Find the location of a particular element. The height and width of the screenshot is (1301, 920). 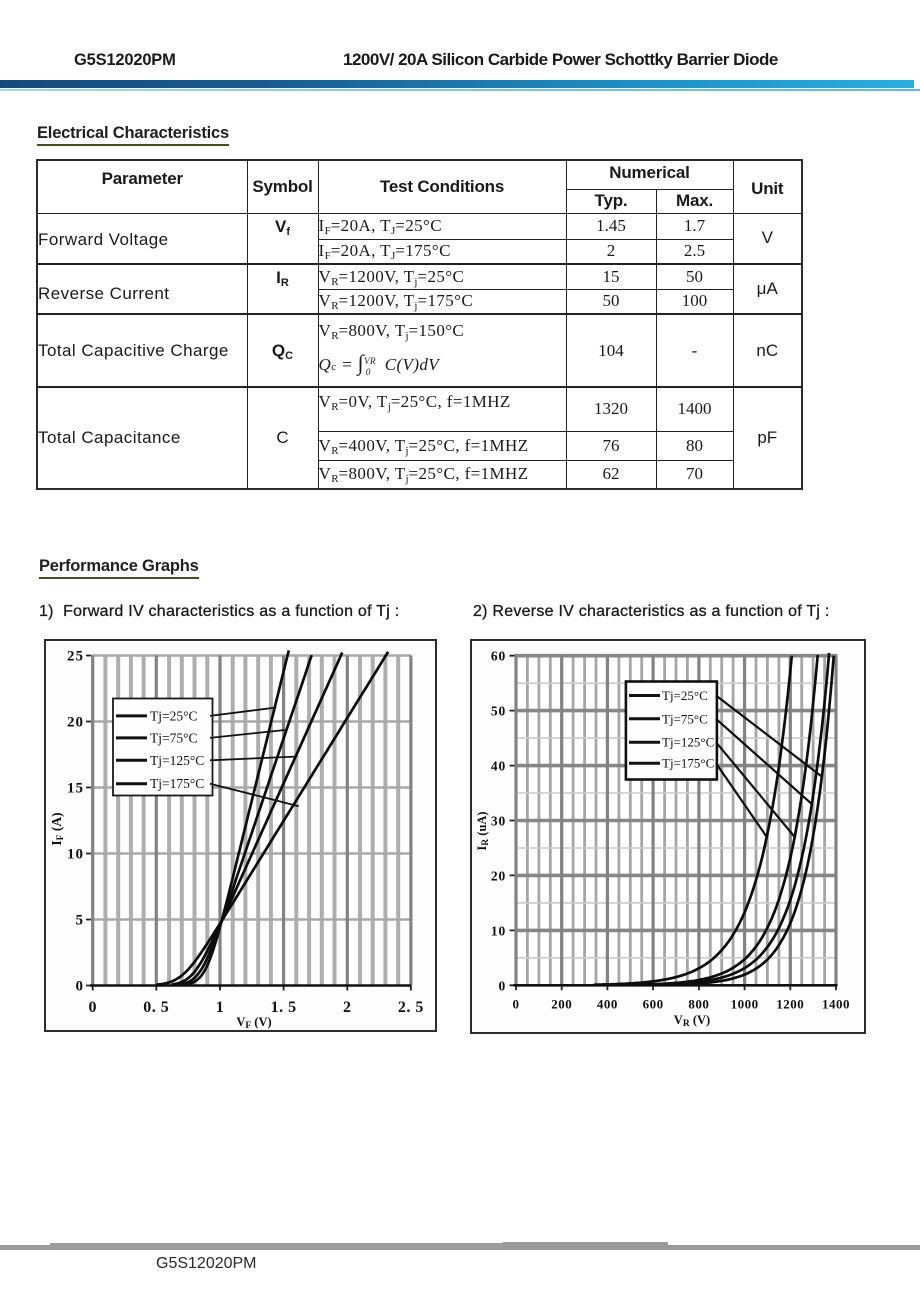

svg-text: 40 is located at coordinates (498, 766).